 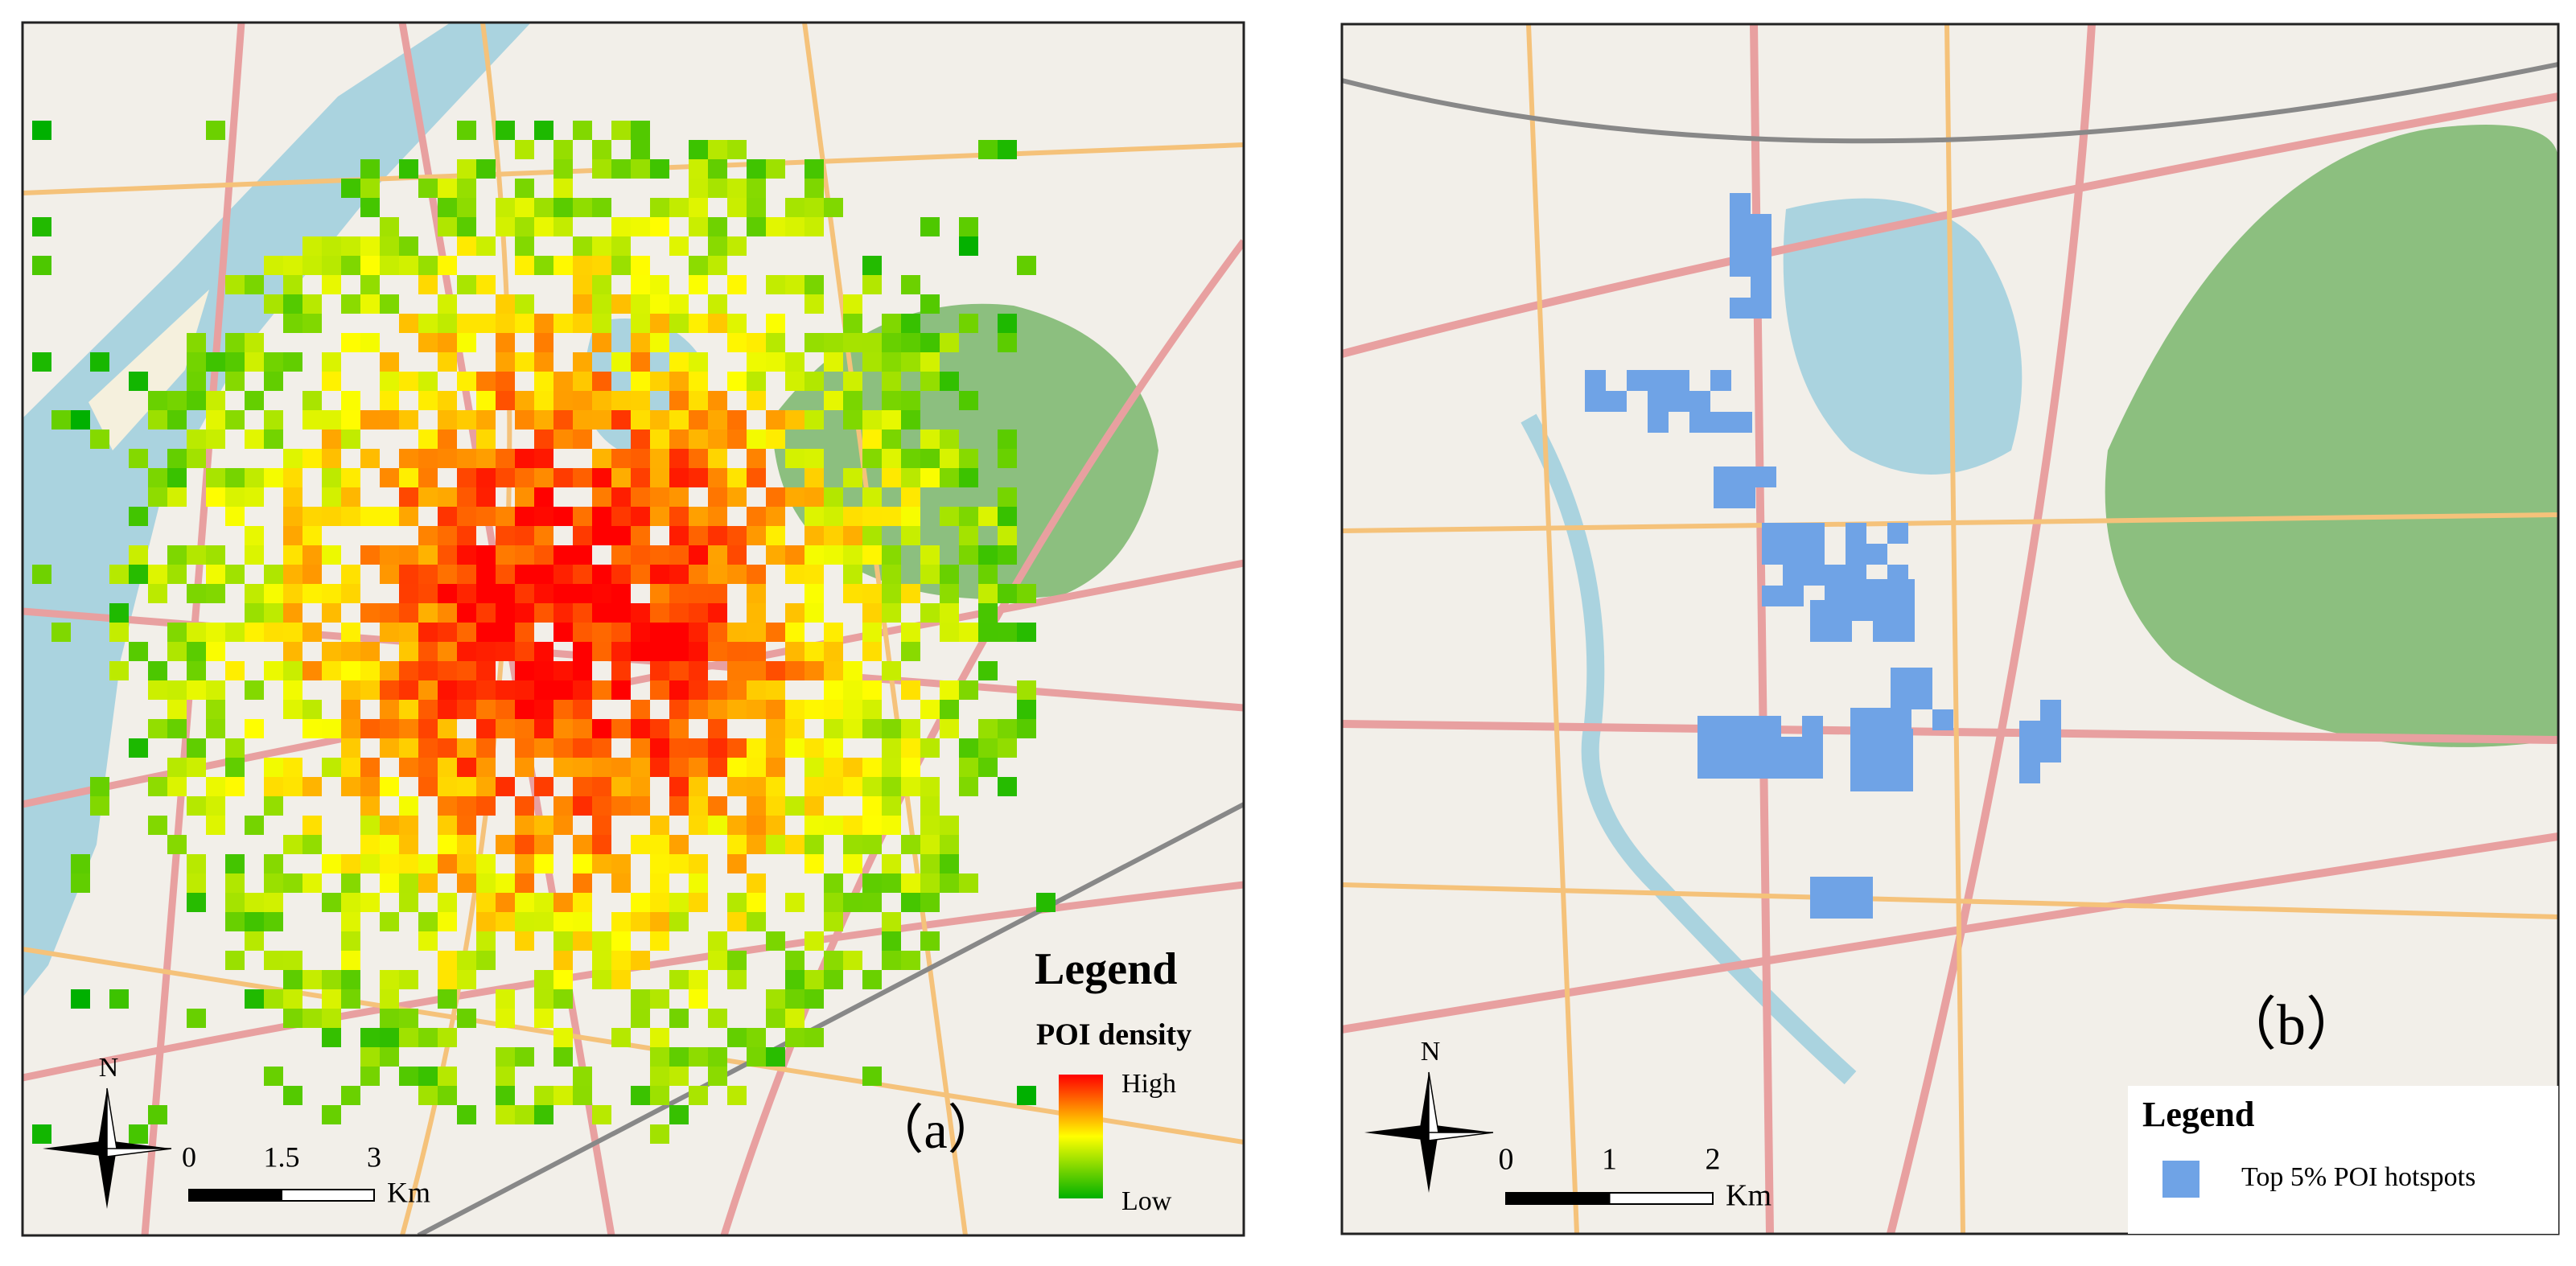 I want to click on legend-high: High, so click(x=1148, y=1084).